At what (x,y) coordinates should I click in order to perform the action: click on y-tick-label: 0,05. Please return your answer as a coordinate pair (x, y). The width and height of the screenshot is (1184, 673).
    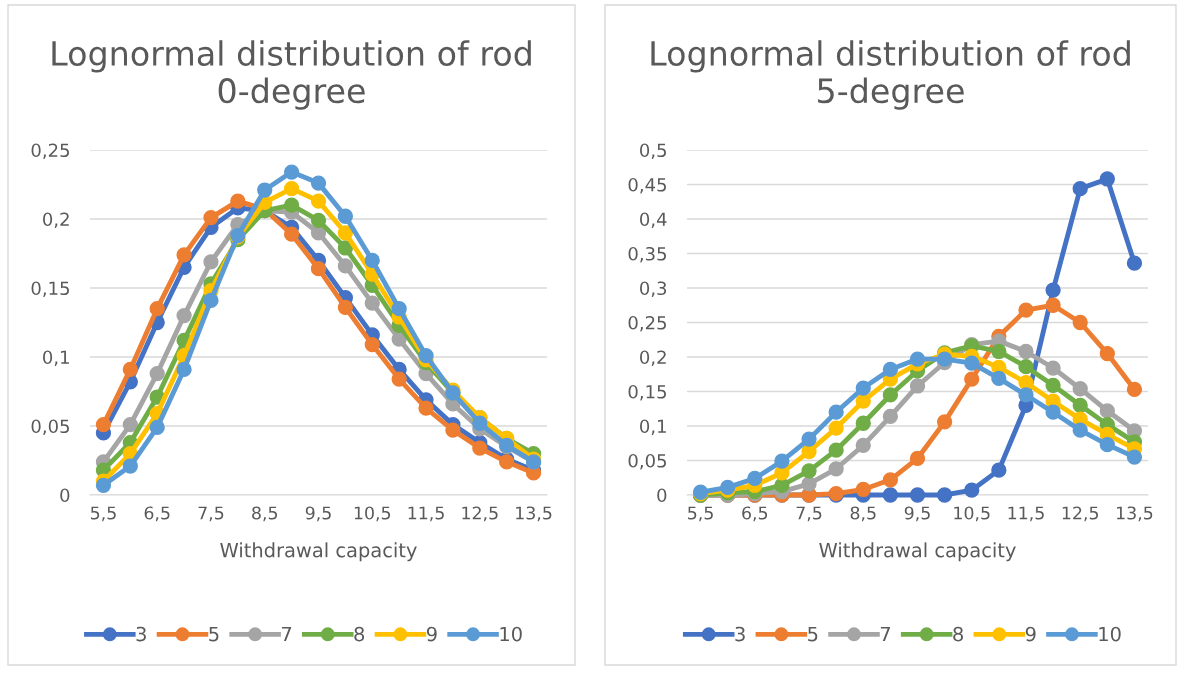
    Looking at the image, I should click on (50, 427).